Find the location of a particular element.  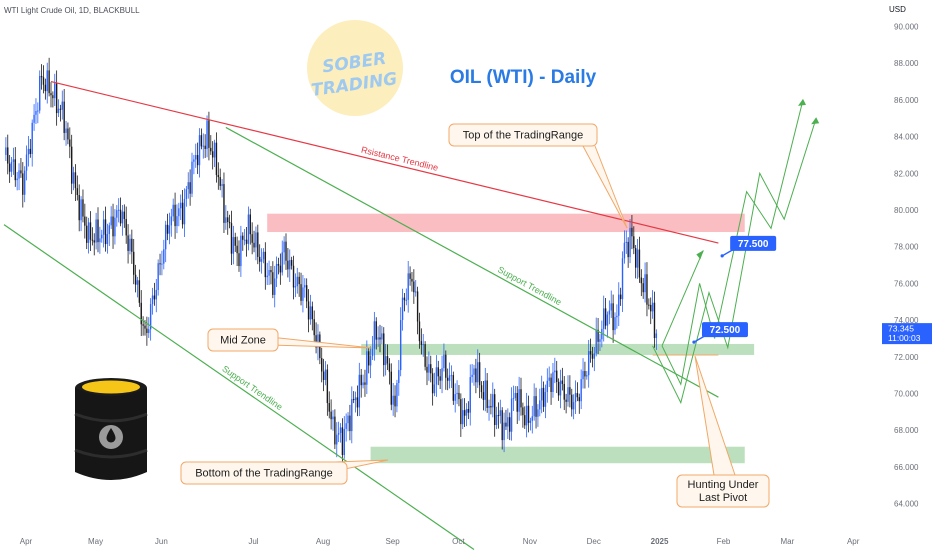

currency-label: USD is located at coordinates (897, 9).